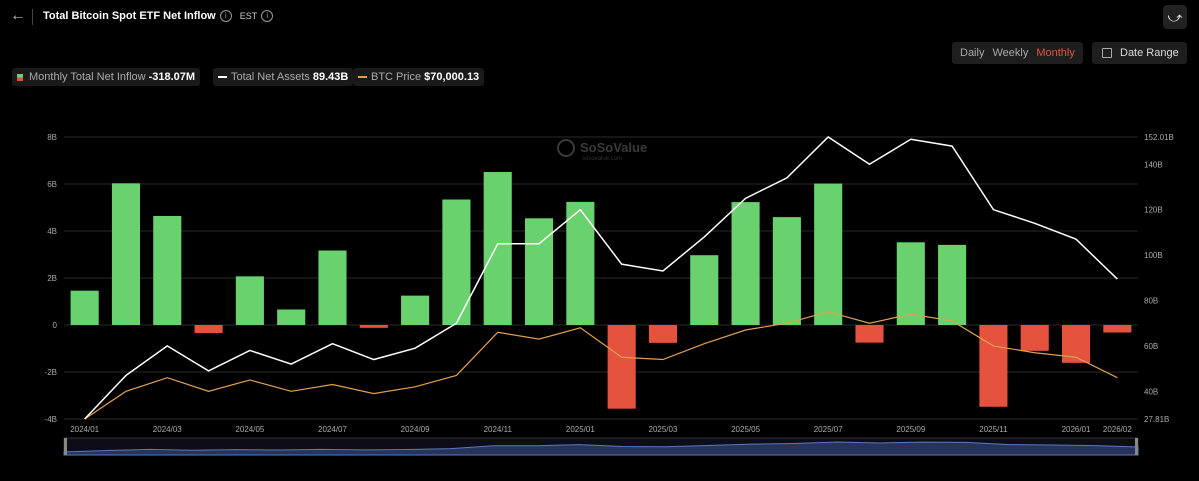 This screenshot has height=481, width=1199. What do you see at coordinates (222, 77) in the screenshot?
I see `line-swatch-icon` at bounding box center [222, 77].